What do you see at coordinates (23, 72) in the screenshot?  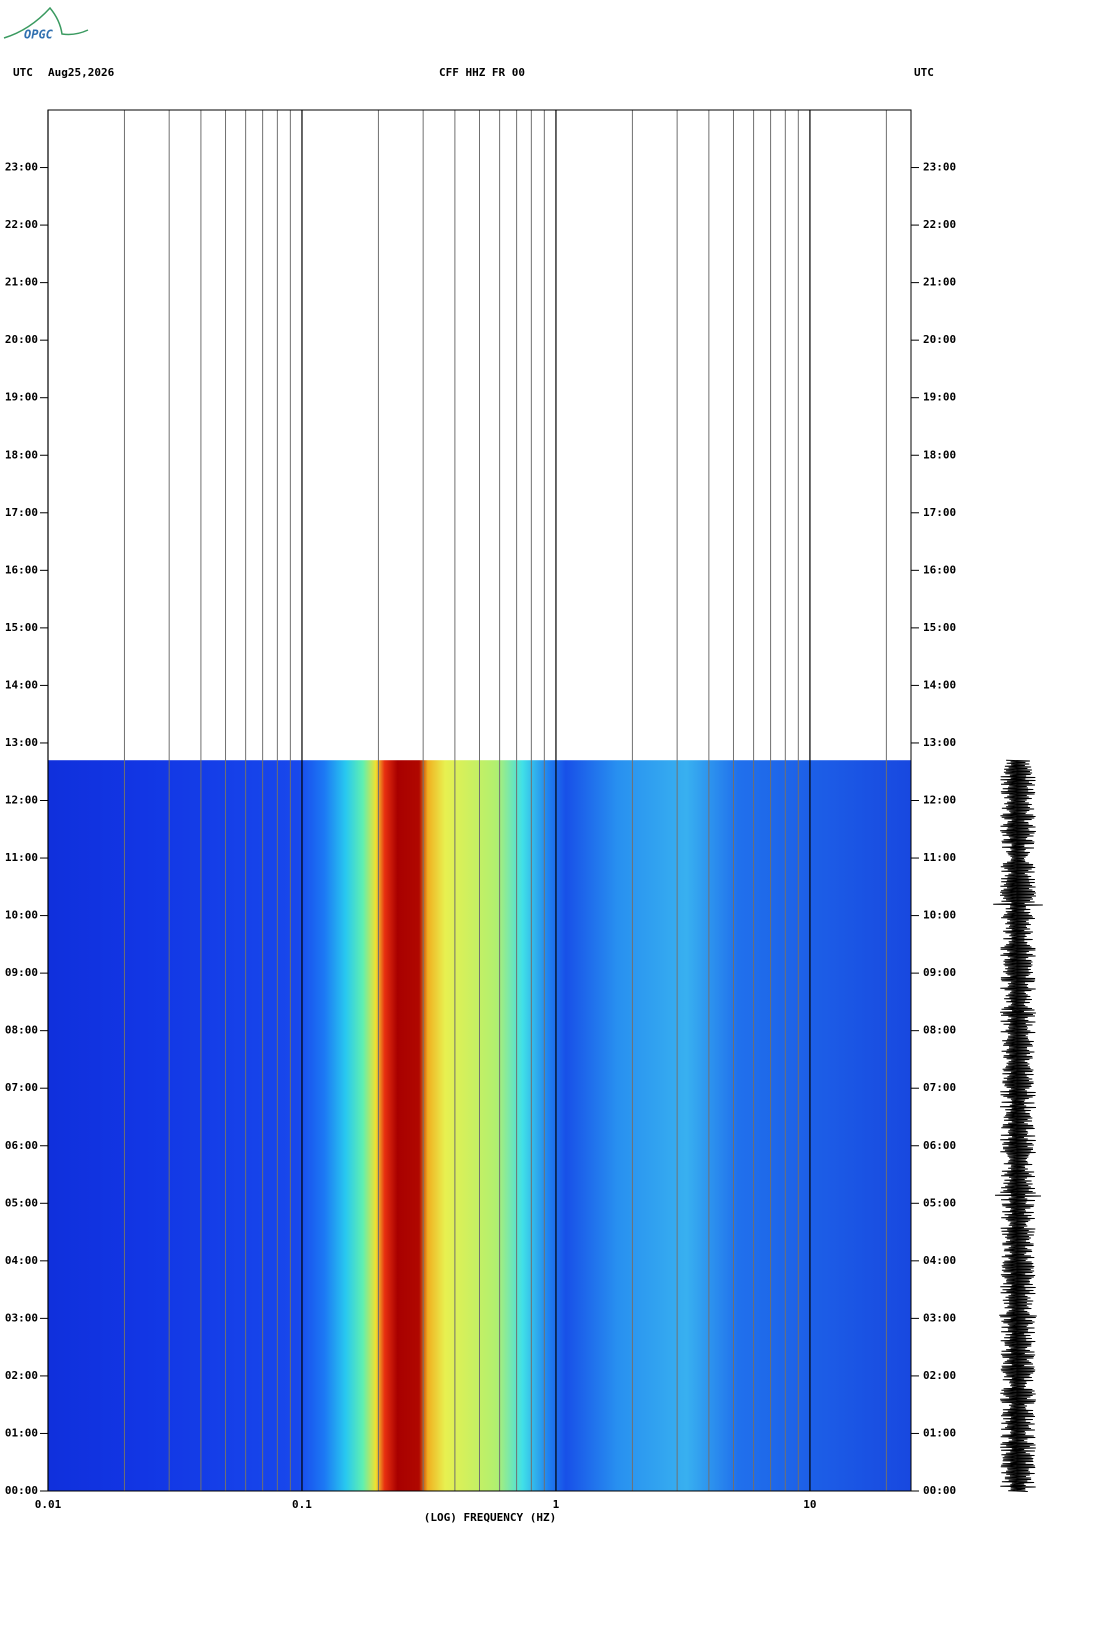 I see `timezone-left: UTC` at bounding box center [23, 72].